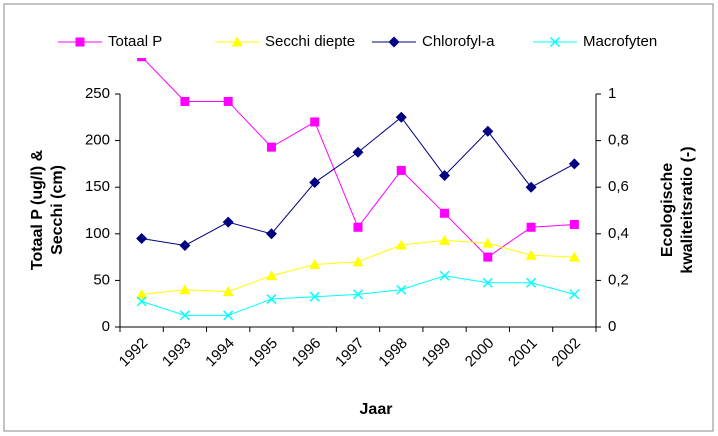 The image size is (718, 436). What do you see at coordinates (57, 210) in the screenshot?
I see `y-axis-label: Secchi (cm)` at bounding box center [57, 210].